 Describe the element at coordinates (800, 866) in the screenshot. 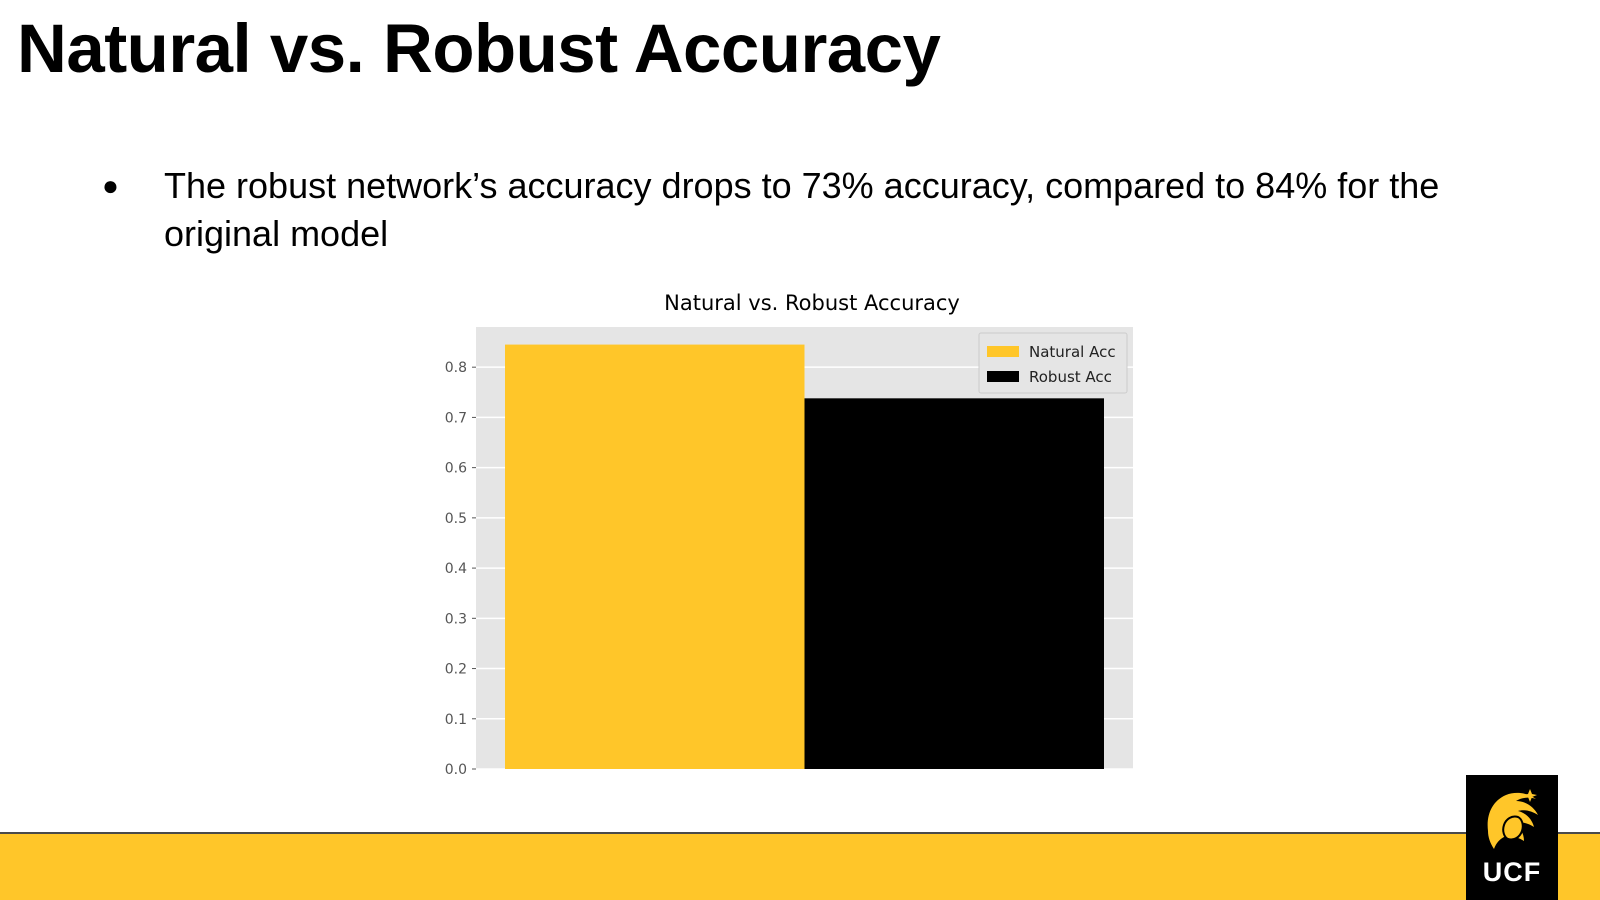

I see `footer-band` at that location.